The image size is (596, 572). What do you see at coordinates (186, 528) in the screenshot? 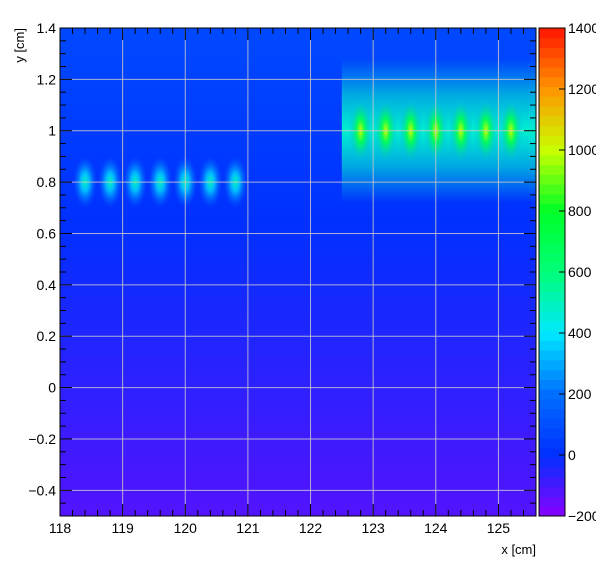
I see `x-tick-label: 120` at bounding box center [186, 528].